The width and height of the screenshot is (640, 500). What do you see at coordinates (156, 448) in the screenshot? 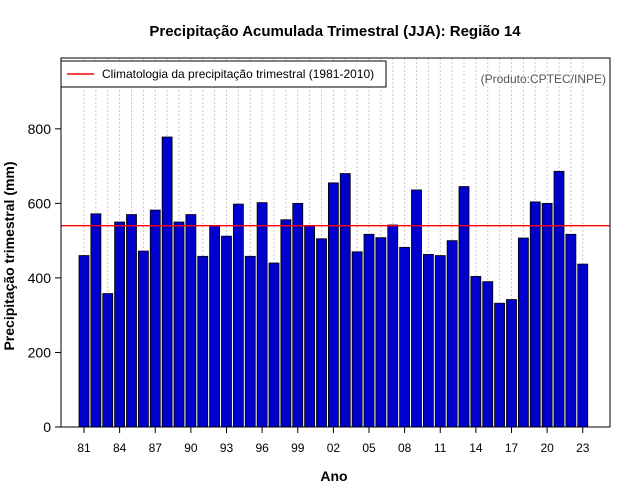
I see `x-tick-label: 87` at bounding box center [156, 448].